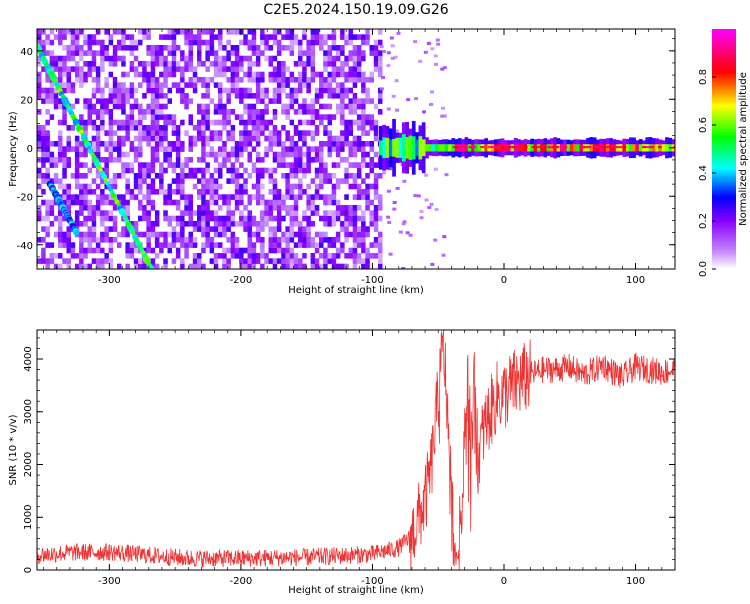  Describe the element at coordinates (372, 581) in the screenshot. I see `x-tick-label: -100` at that location.